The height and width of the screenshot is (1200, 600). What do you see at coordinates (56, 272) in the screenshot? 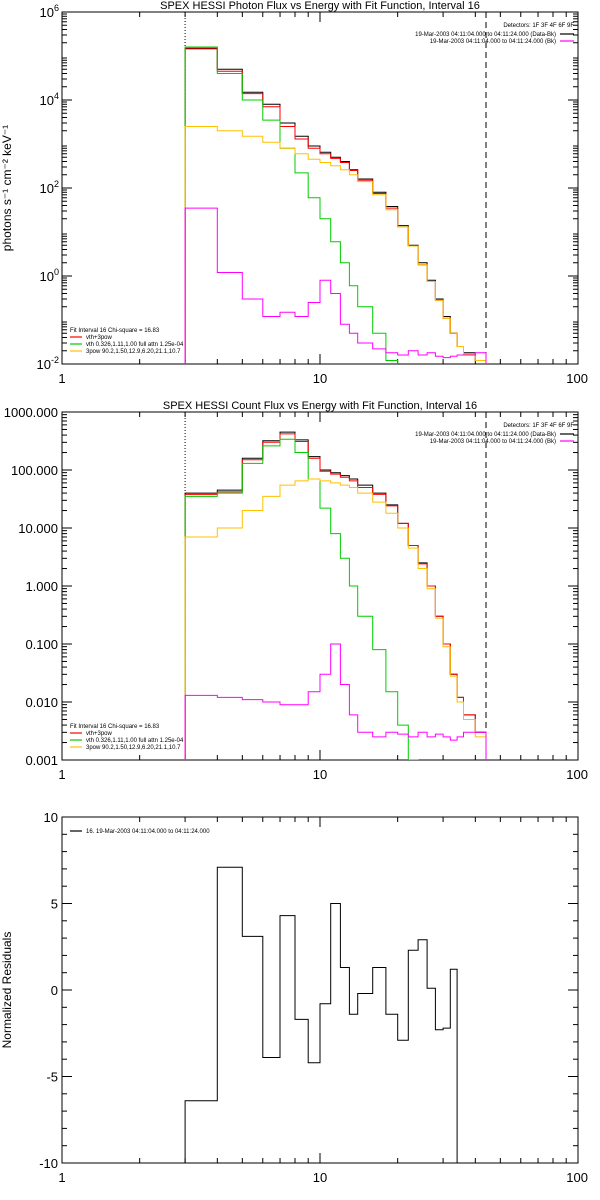
I see `y-tick-exponent: 0` at bounding box center [56, 272].